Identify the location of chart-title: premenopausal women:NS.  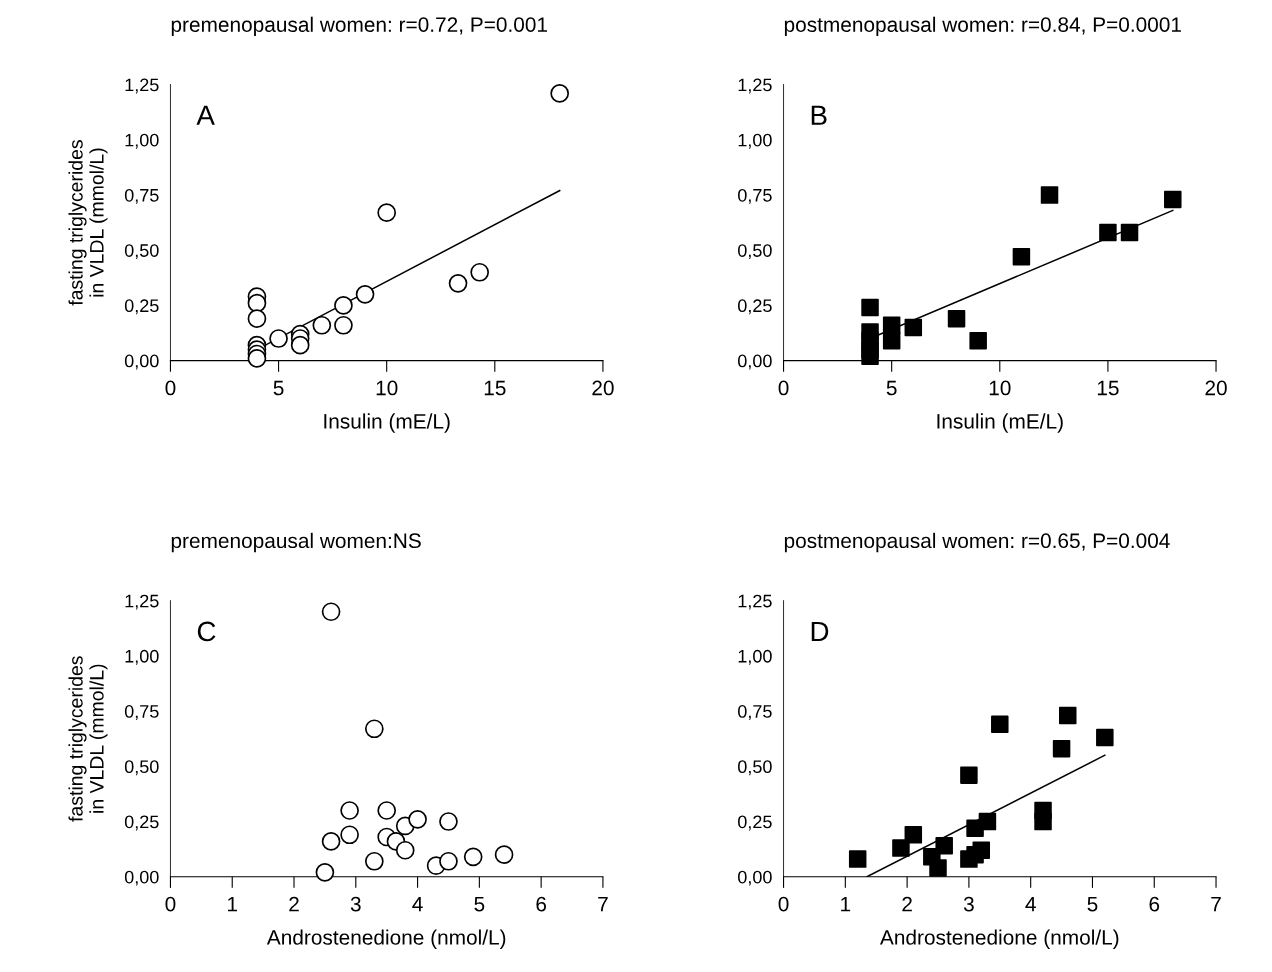
(296, 542).